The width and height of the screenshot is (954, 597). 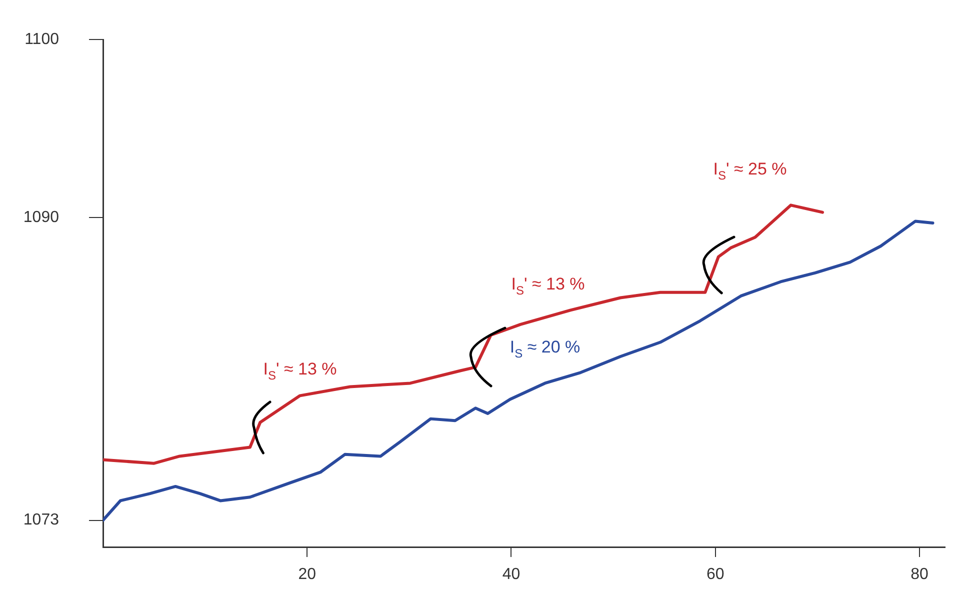 I want to click on y-tick-label: 1073, so click(x=41, y=520).